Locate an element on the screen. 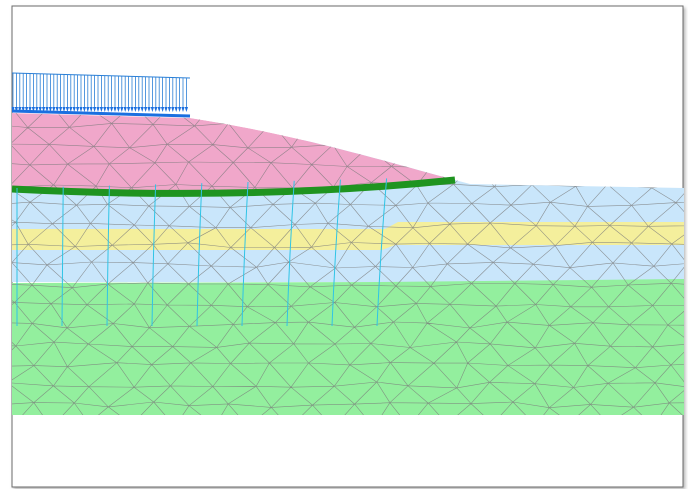  load-base is located at coordinates (101, 113).